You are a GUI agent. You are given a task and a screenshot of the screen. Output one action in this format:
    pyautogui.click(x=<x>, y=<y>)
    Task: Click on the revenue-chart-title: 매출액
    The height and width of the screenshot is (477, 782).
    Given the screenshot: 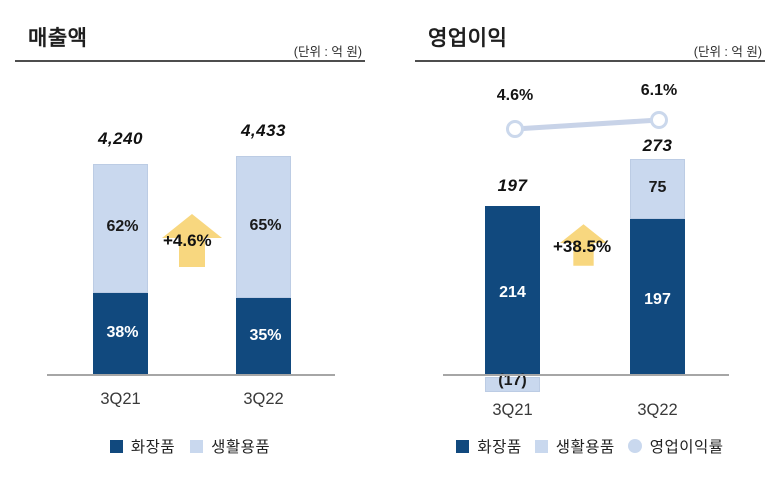 What is the action you would take?
    pyautogui.click(x=58, y=38)
    